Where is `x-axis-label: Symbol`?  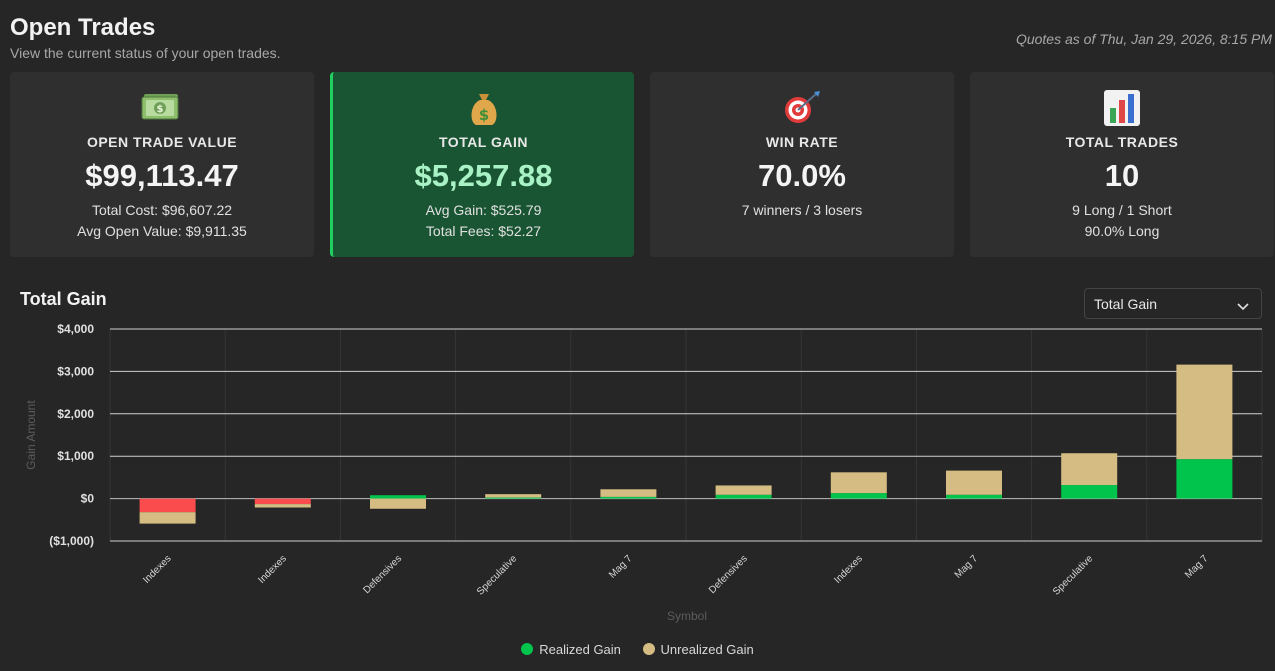 x-axis-label: Symbol is located at coordinates (687, 616).